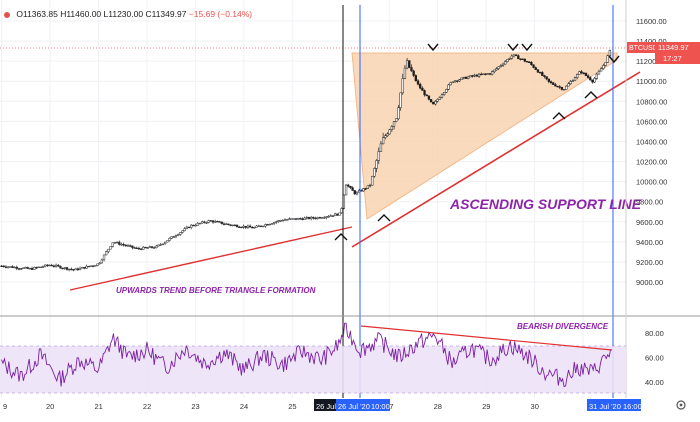 This screenshot has width=700, height=422. Describe the element at coordinates (614, 405) in the screenshot. I see `time-highlight-end-bg` at that location.